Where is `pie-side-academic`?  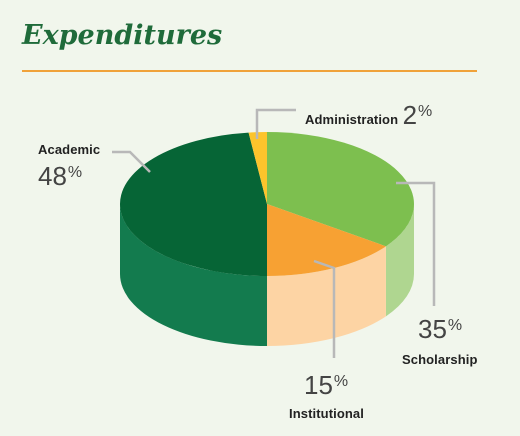
pie-side-academic is located at coordinates (193, 275).